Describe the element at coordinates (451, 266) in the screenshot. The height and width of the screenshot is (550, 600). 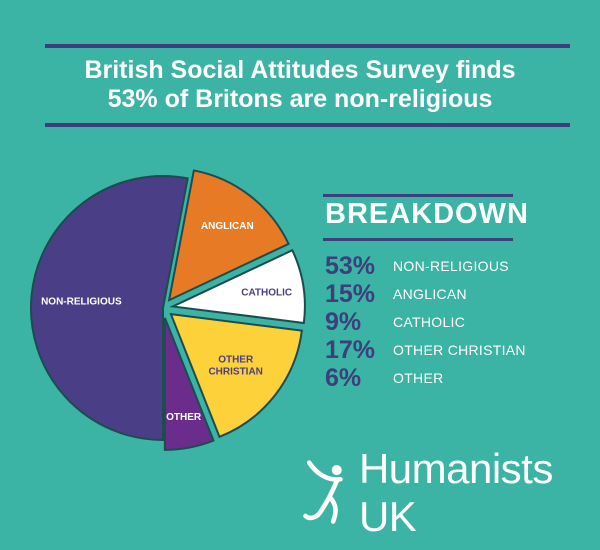
I see `breakdown-label: NON-RELIGIOUS` at that location.